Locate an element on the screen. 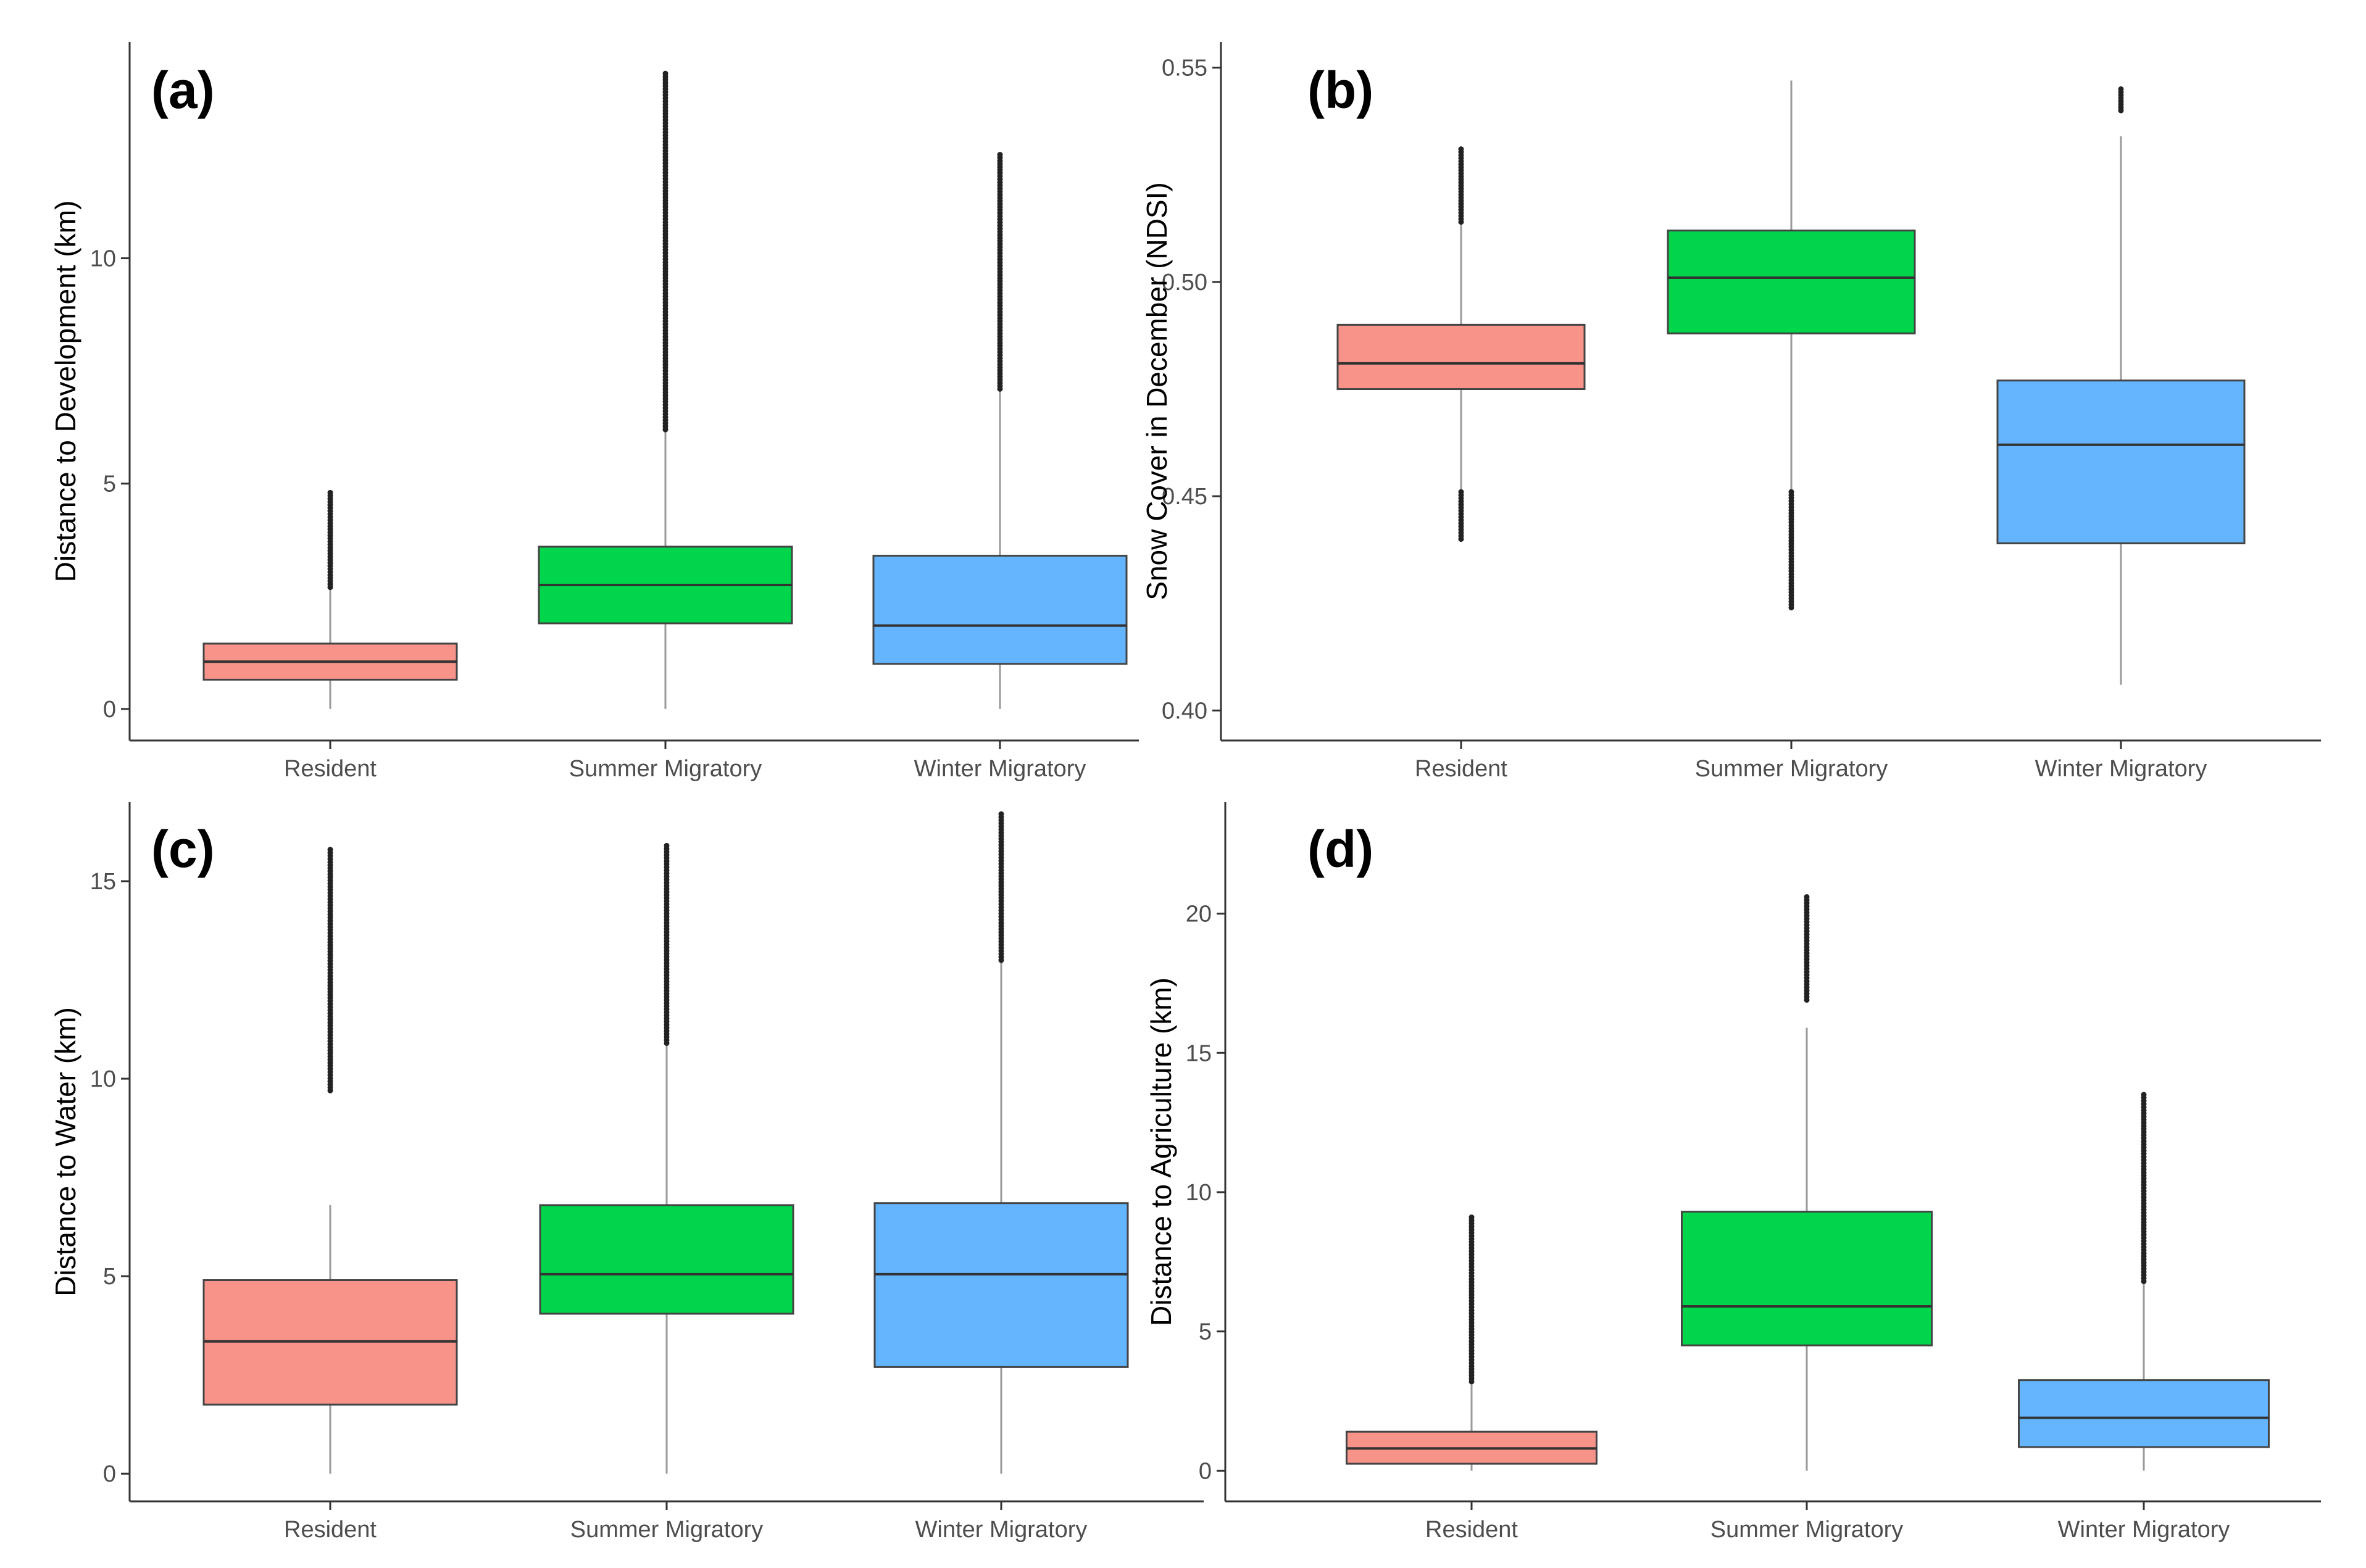  panel-b-summer-migratory-boxplot is located at coordinates (1791, 345).